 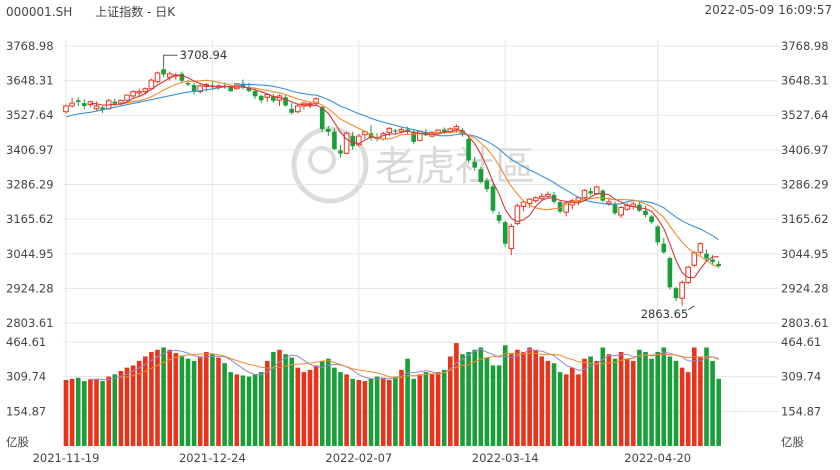 What do you see at coordinates (26, 342) in the screenshot?
I see `volume-tick-label-left: 464.61` at bounding box center [26, 342].